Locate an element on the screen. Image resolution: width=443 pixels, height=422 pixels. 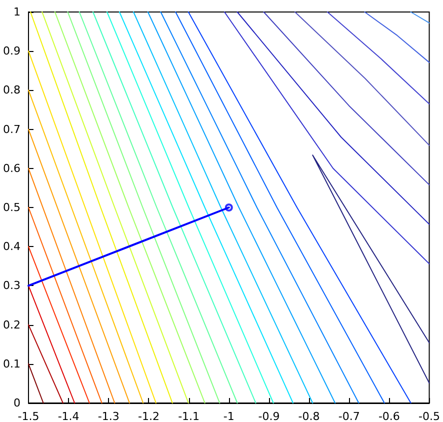
x-tick-label: -0.6 is located at coordinates (389, 416).